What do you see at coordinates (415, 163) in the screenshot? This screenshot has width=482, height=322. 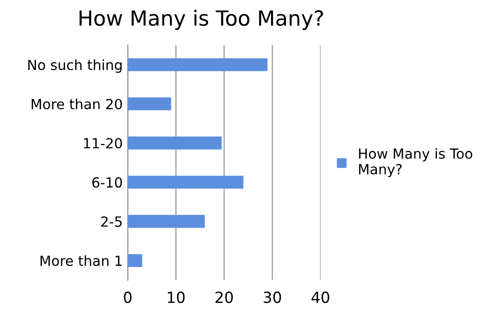 I see `legend-label: How Many is Too Many?` at bounding box center [415, 163].